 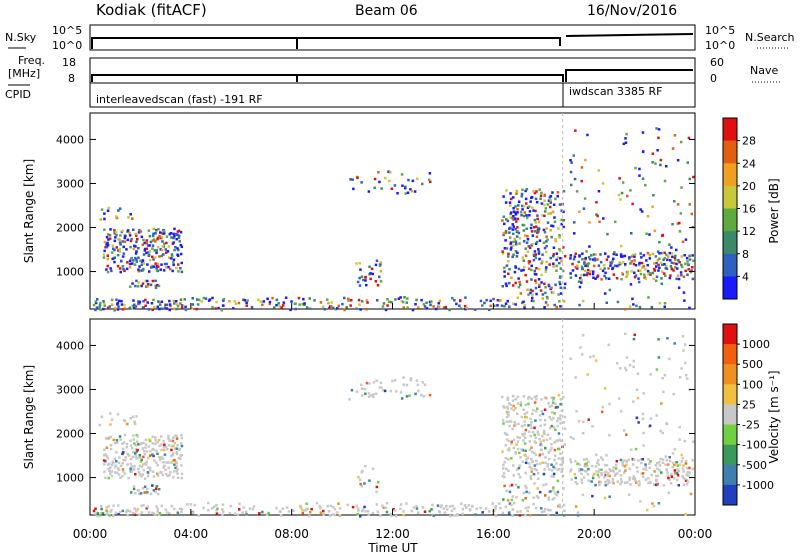 I want to click on colorbar-swatch, so click(x=730, y=475).